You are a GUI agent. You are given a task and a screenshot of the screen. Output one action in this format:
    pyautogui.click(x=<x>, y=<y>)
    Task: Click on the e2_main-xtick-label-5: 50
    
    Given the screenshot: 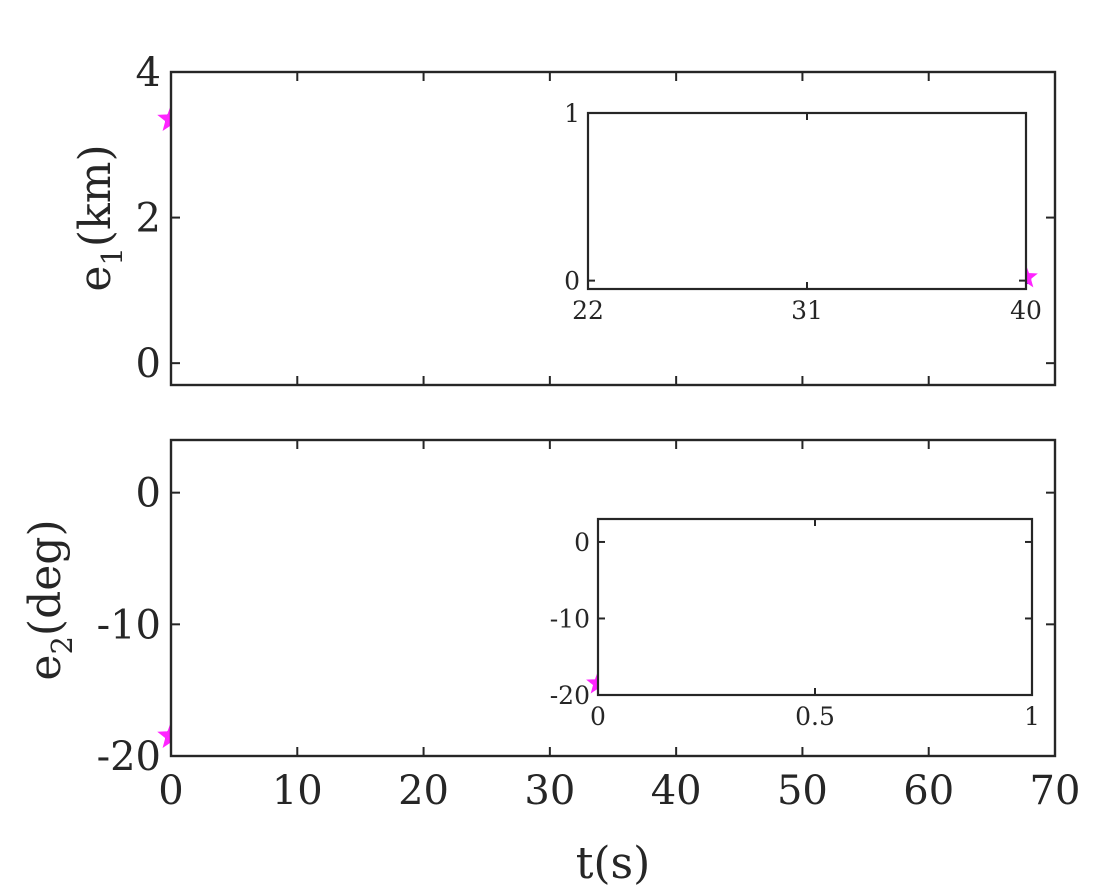 What is the action you would take?
    pyautogui.click(x=802, y=791)
    